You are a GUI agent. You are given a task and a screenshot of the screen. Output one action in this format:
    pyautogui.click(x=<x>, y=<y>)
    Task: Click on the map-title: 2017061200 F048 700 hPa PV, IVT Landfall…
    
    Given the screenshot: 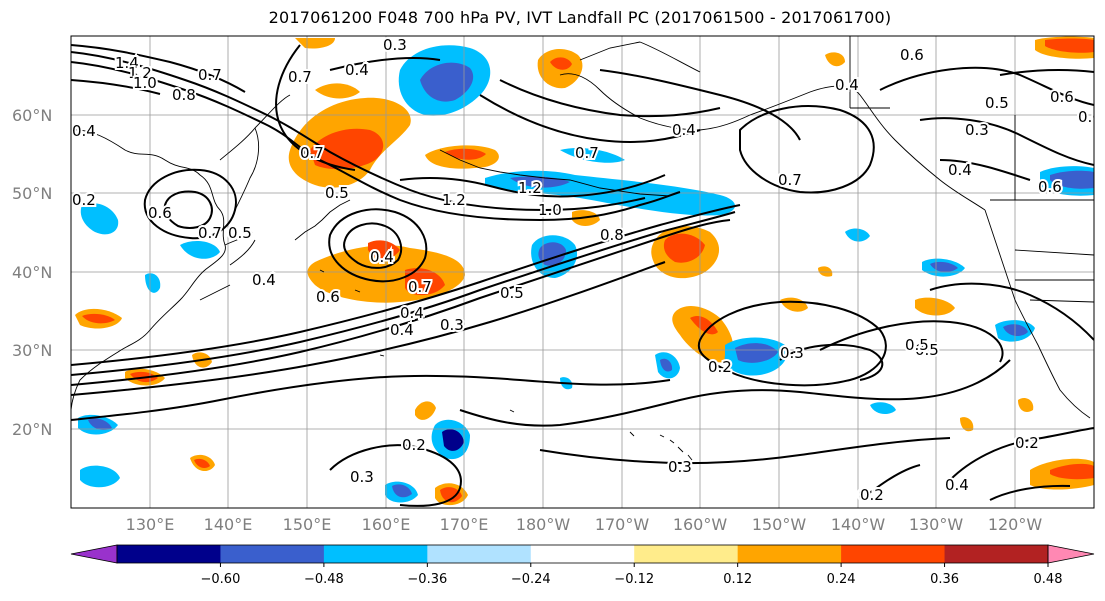 What is the action you would take?
    pyautogui.click(x=580, y=17)
    